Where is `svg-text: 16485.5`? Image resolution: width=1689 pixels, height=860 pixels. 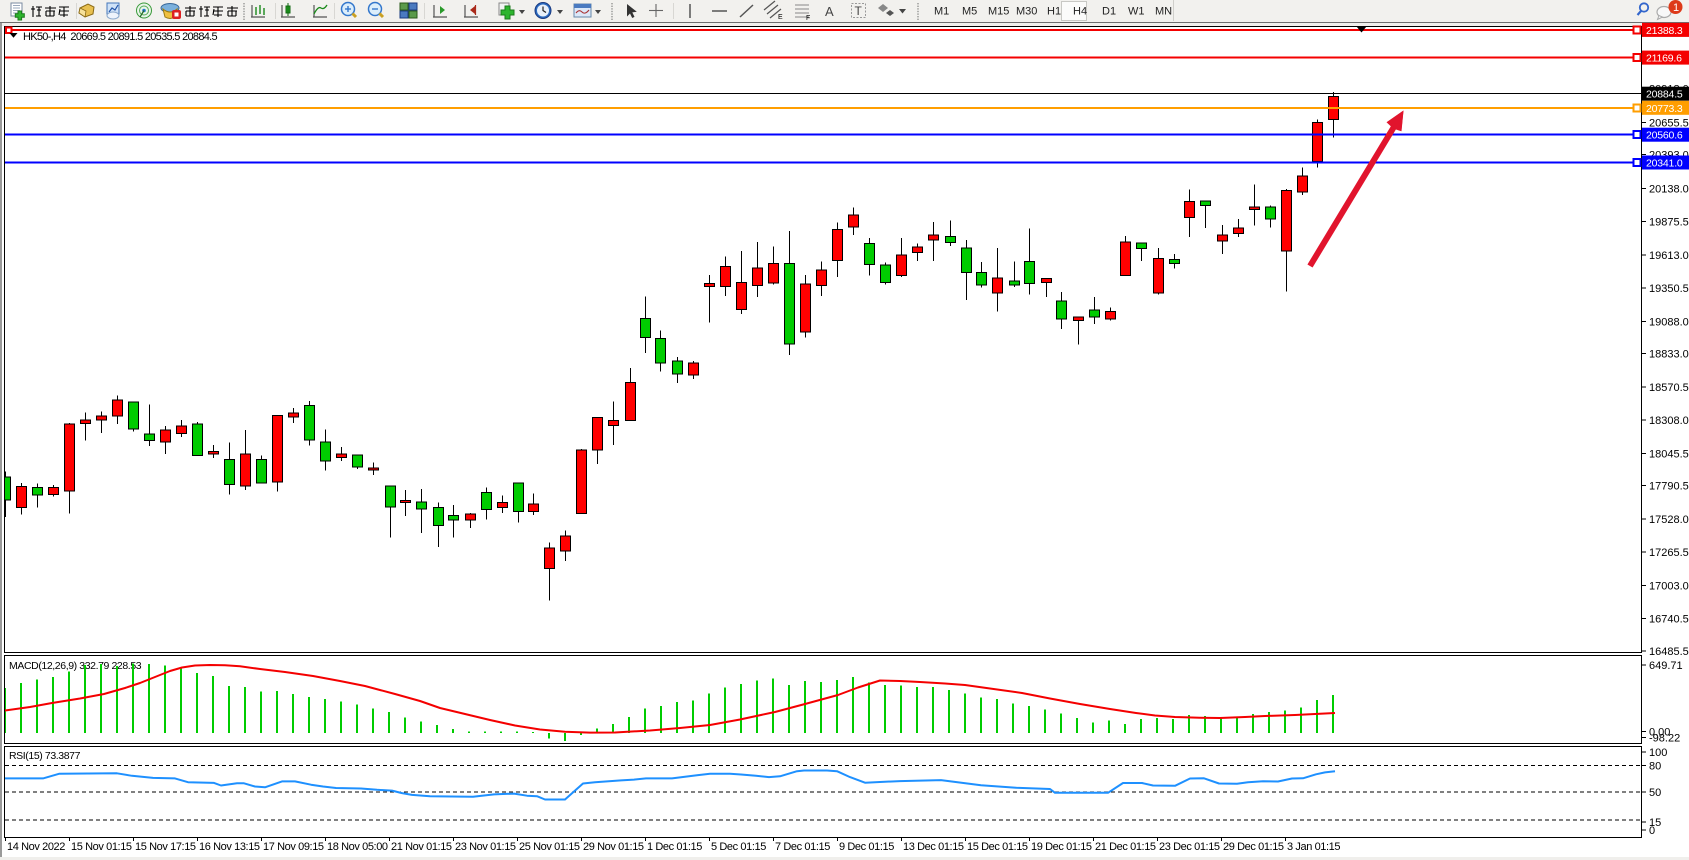
svg-text: 16485.5 is located at coordinates (1669, 652).